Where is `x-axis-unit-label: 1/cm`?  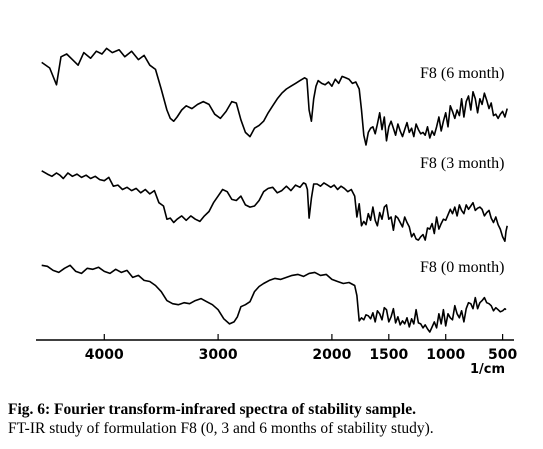 x-axis-unit-label: 1/cm is located at coordinates (487, 369).